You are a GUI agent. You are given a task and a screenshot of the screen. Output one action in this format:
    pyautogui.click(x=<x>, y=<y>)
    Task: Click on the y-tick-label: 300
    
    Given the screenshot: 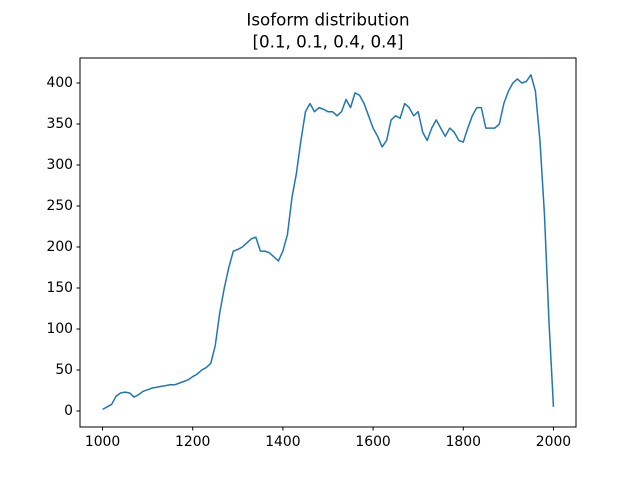 What is the action you would take?
    pyautogui.click(x=59, y=165)
    